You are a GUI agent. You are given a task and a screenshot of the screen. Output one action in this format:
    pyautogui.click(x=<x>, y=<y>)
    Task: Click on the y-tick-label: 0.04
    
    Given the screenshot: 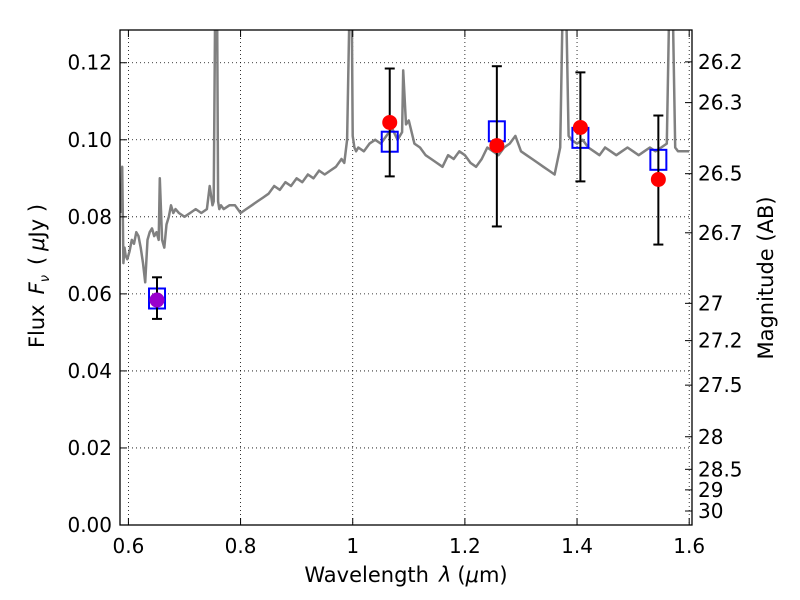 What is the action you would take?
    pyautogui.click(x=89, y=371)
    